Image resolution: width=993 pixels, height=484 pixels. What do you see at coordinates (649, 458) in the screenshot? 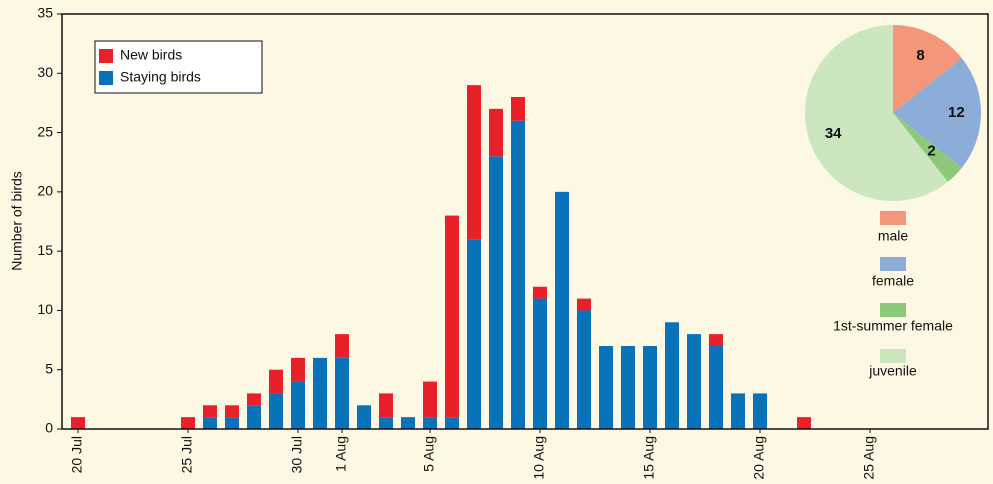
I see `x-tick-label: 15 Aug` at bounding box center [649, 458].